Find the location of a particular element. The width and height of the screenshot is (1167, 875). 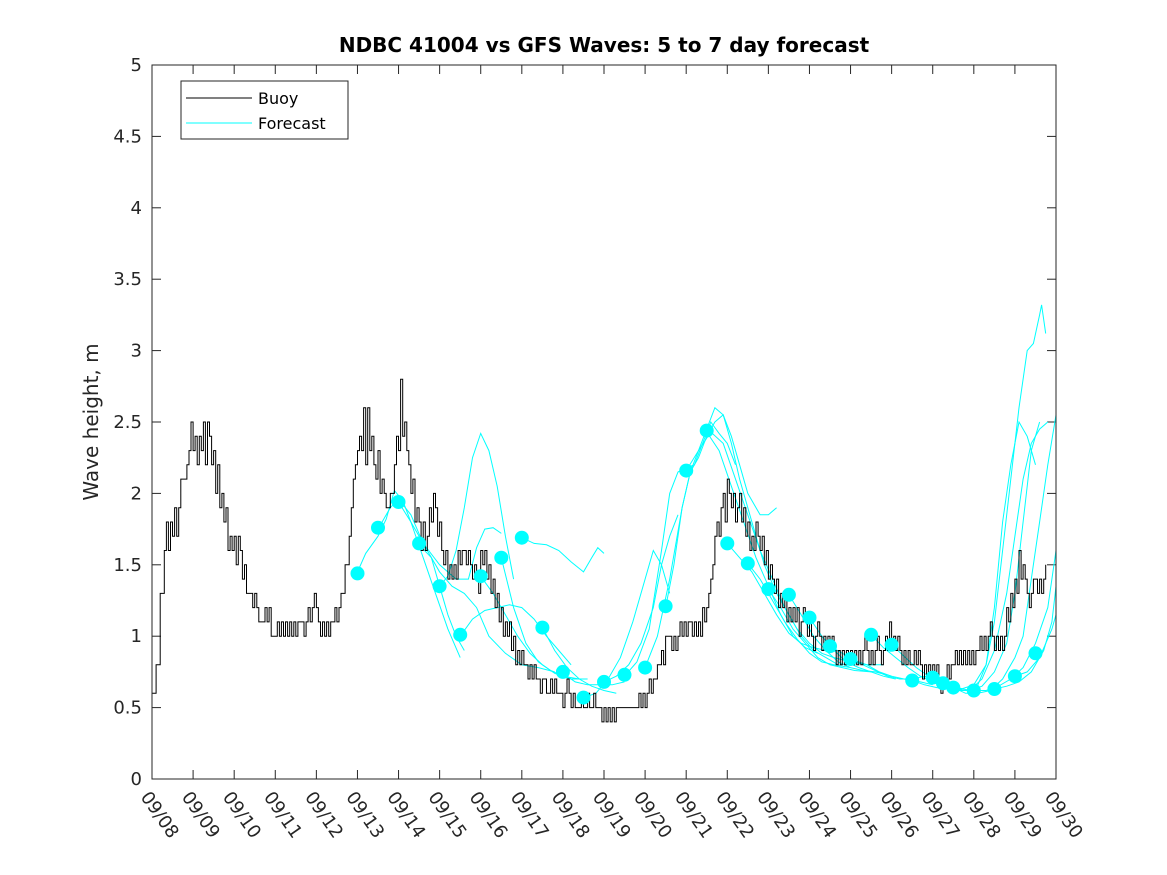

legend-forecast-label: Forecast is located at coordinates (292, 123).